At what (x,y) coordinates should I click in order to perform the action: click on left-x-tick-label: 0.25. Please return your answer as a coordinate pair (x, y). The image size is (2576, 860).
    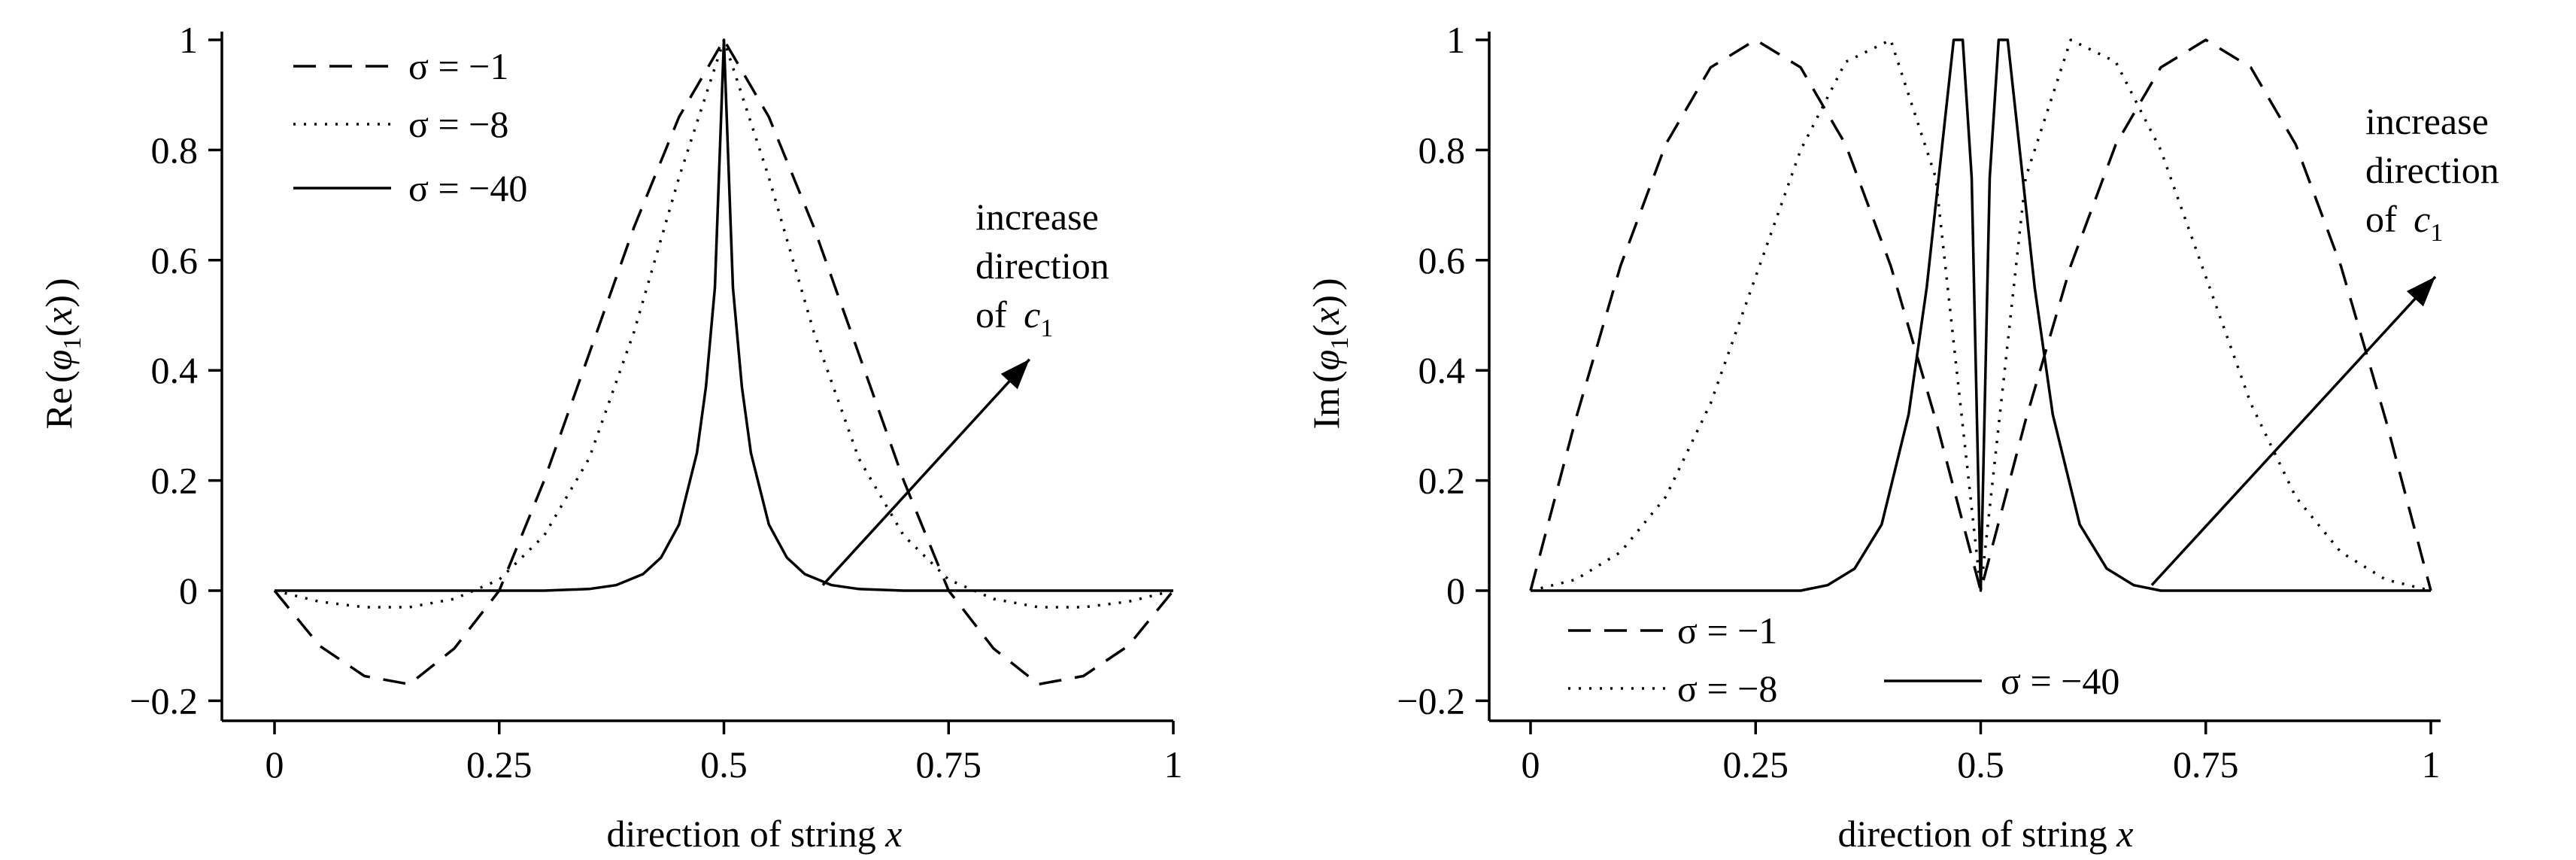
    Looking at the image, I should click on (499, 764).